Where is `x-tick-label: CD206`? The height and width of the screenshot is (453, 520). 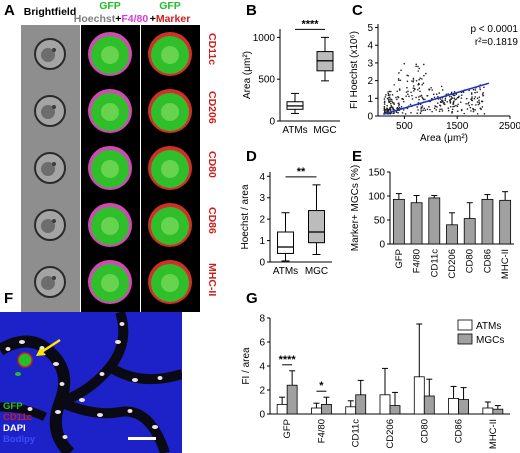
x-tick-label: CD206 is located at coordinates (390, 434).